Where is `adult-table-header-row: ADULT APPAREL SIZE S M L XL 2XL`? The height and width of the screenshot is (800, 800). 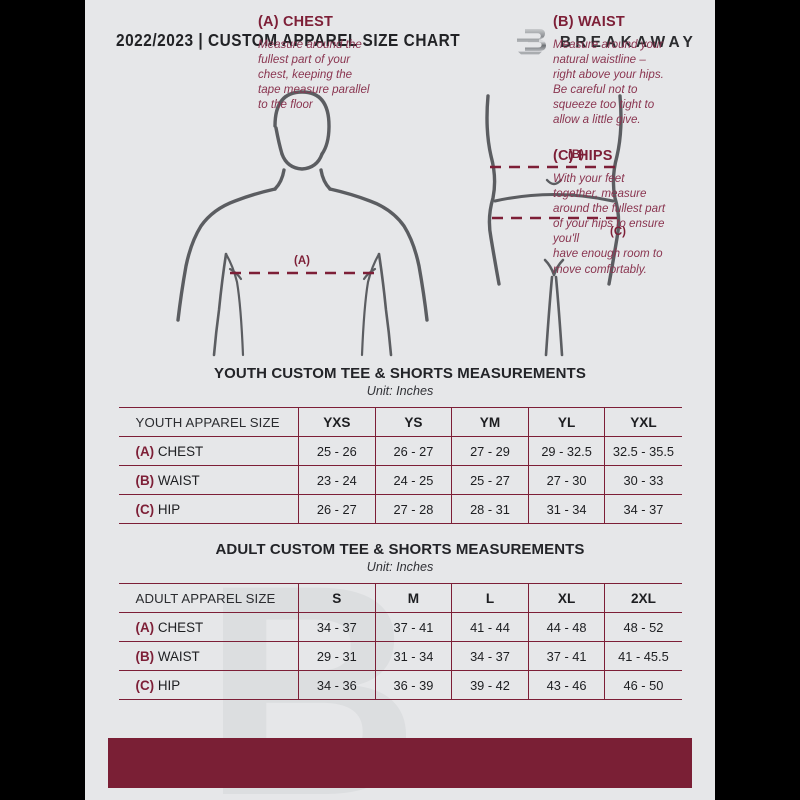
adult-table-header-row: ADULT APPAREL SIZE S M L XL 2XL is located at coordinates (400, 598).